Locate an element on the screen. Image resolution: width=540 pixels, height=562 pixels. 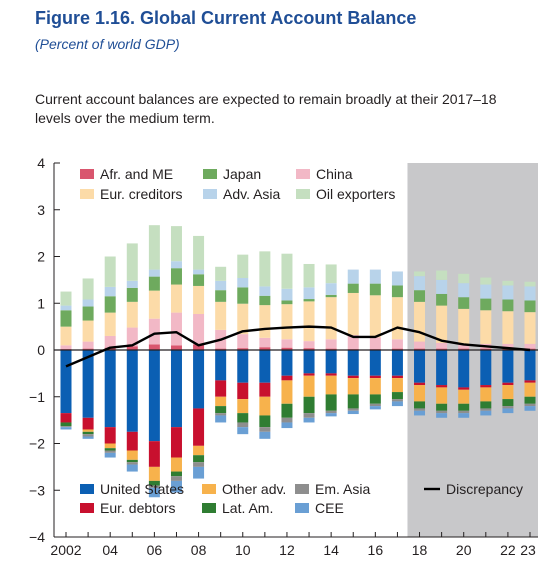
bar-lat-am--03 is located at coordinates (88, 433).